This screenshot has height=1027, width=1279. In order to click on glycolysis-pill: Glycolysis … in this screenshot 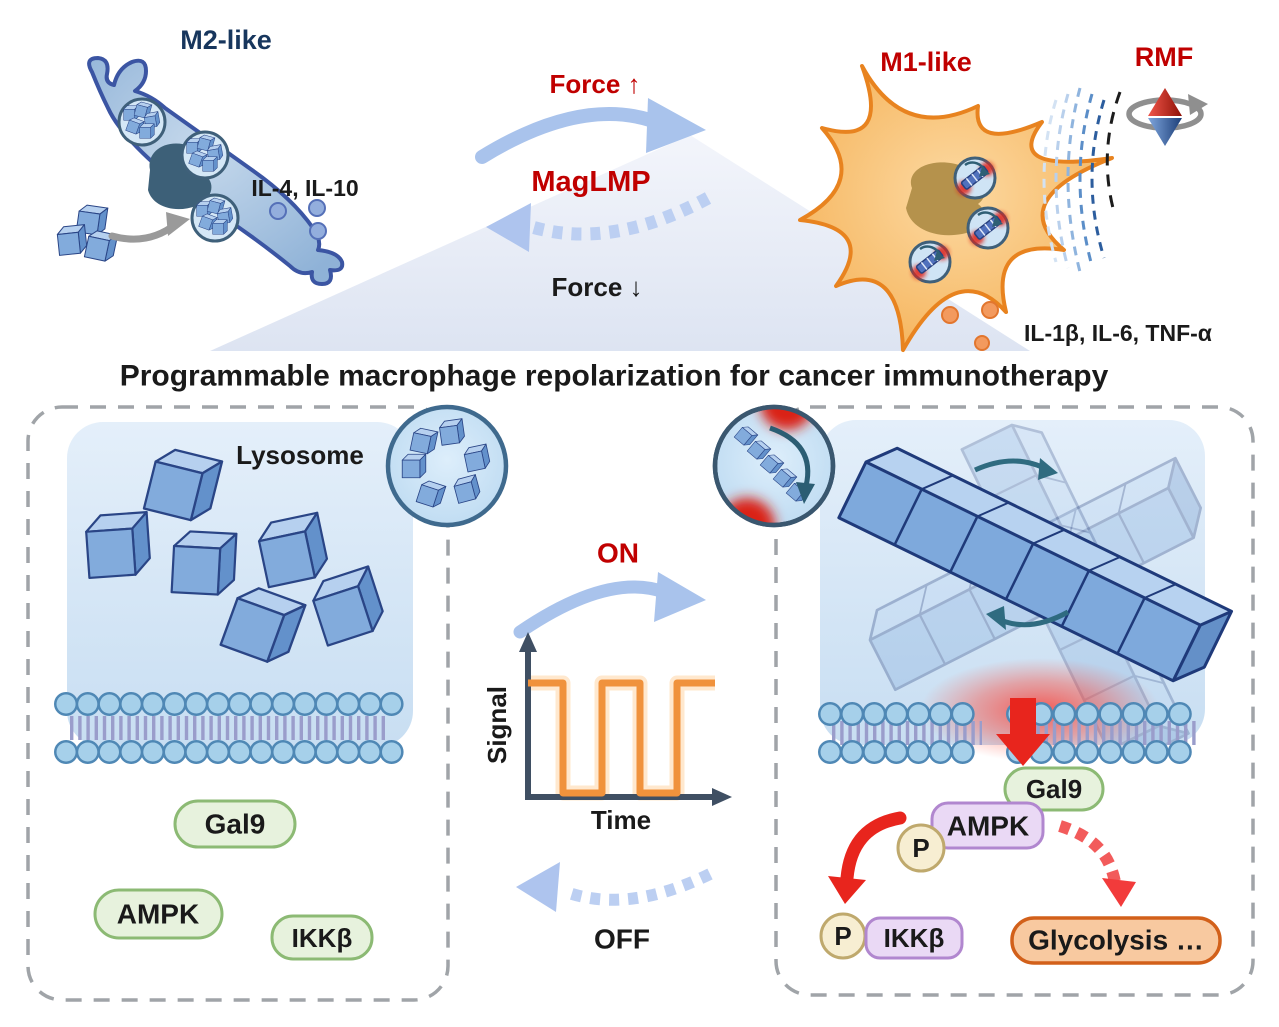, I will do `click(1116, 940)`.